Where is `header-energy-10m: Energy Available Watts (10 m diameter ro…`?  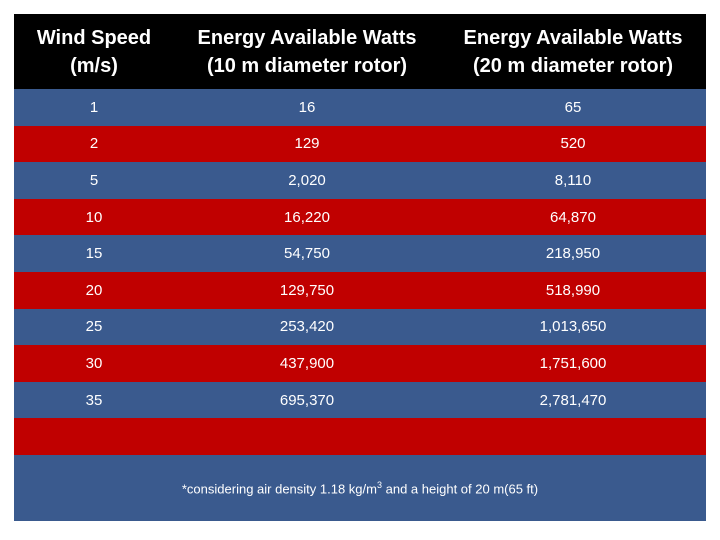
header-energy-10m: Energy Available Watts (10 m diameter ro… is located at coordinates (307, 52).